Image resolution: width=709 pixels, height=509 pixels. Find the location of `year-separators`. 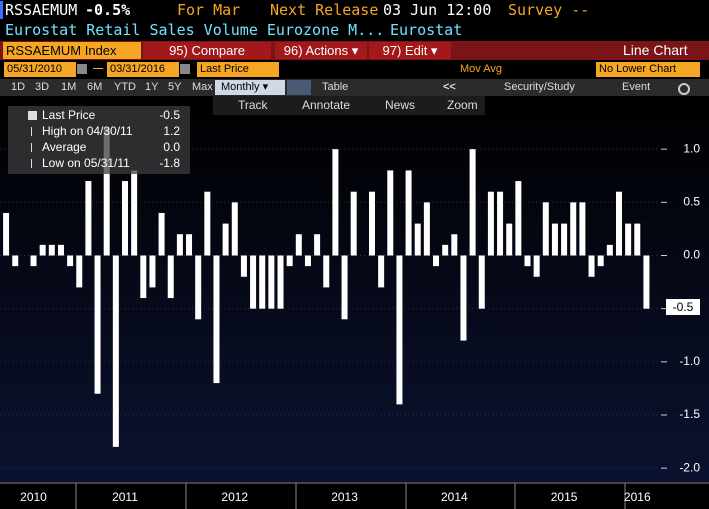

year-separators is located at coordinates (350, 496).